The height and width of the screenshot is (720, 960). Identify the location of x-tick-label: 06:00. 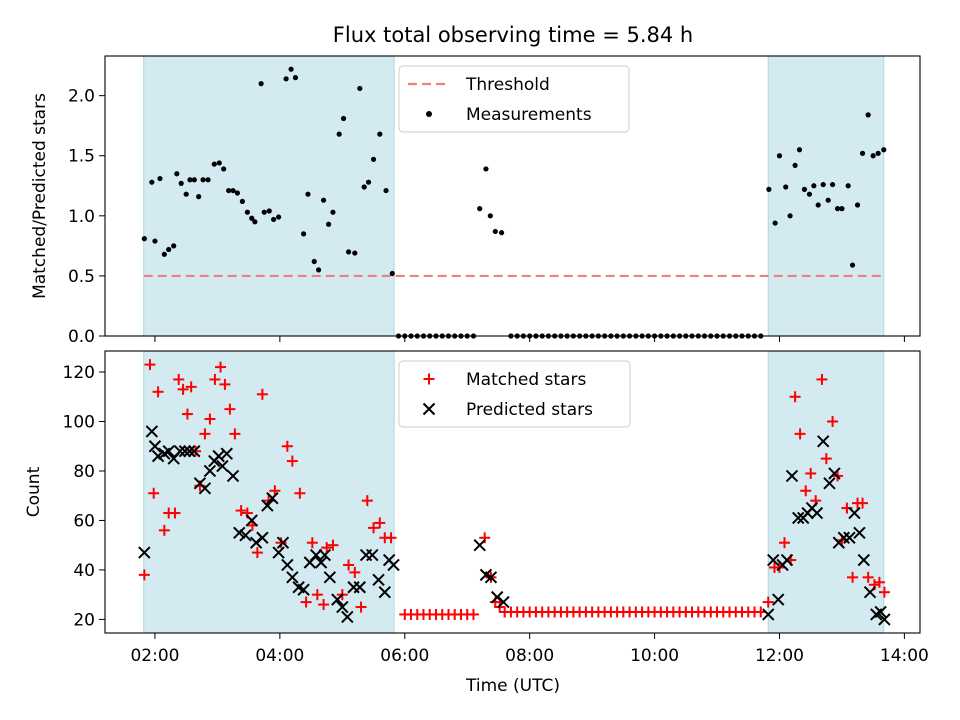
(404, 656).